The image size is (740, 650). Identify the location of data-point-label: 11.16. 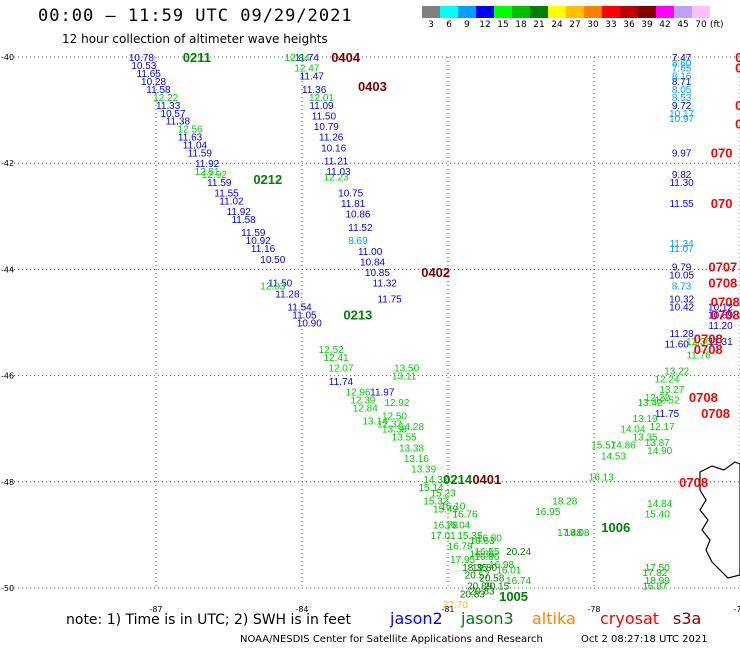
(263, 249).